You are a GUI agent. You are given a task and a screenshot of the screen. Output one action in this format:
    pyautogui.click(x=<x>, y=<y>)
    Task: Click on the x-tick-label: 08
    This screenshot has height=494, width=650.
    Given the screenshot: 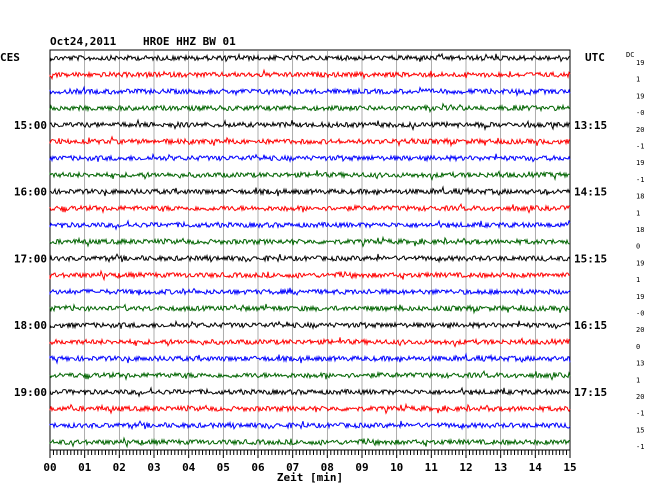 What is the action you would take?
    pyautogui.click(x=327, y=467)
    